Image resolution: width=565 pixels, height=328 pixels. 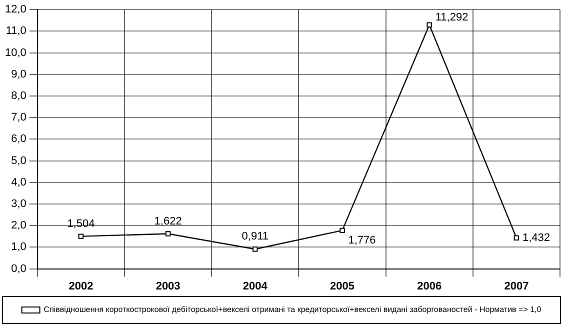 I want to click on y-tick-label: 11,0, so click(x=16, y=31).